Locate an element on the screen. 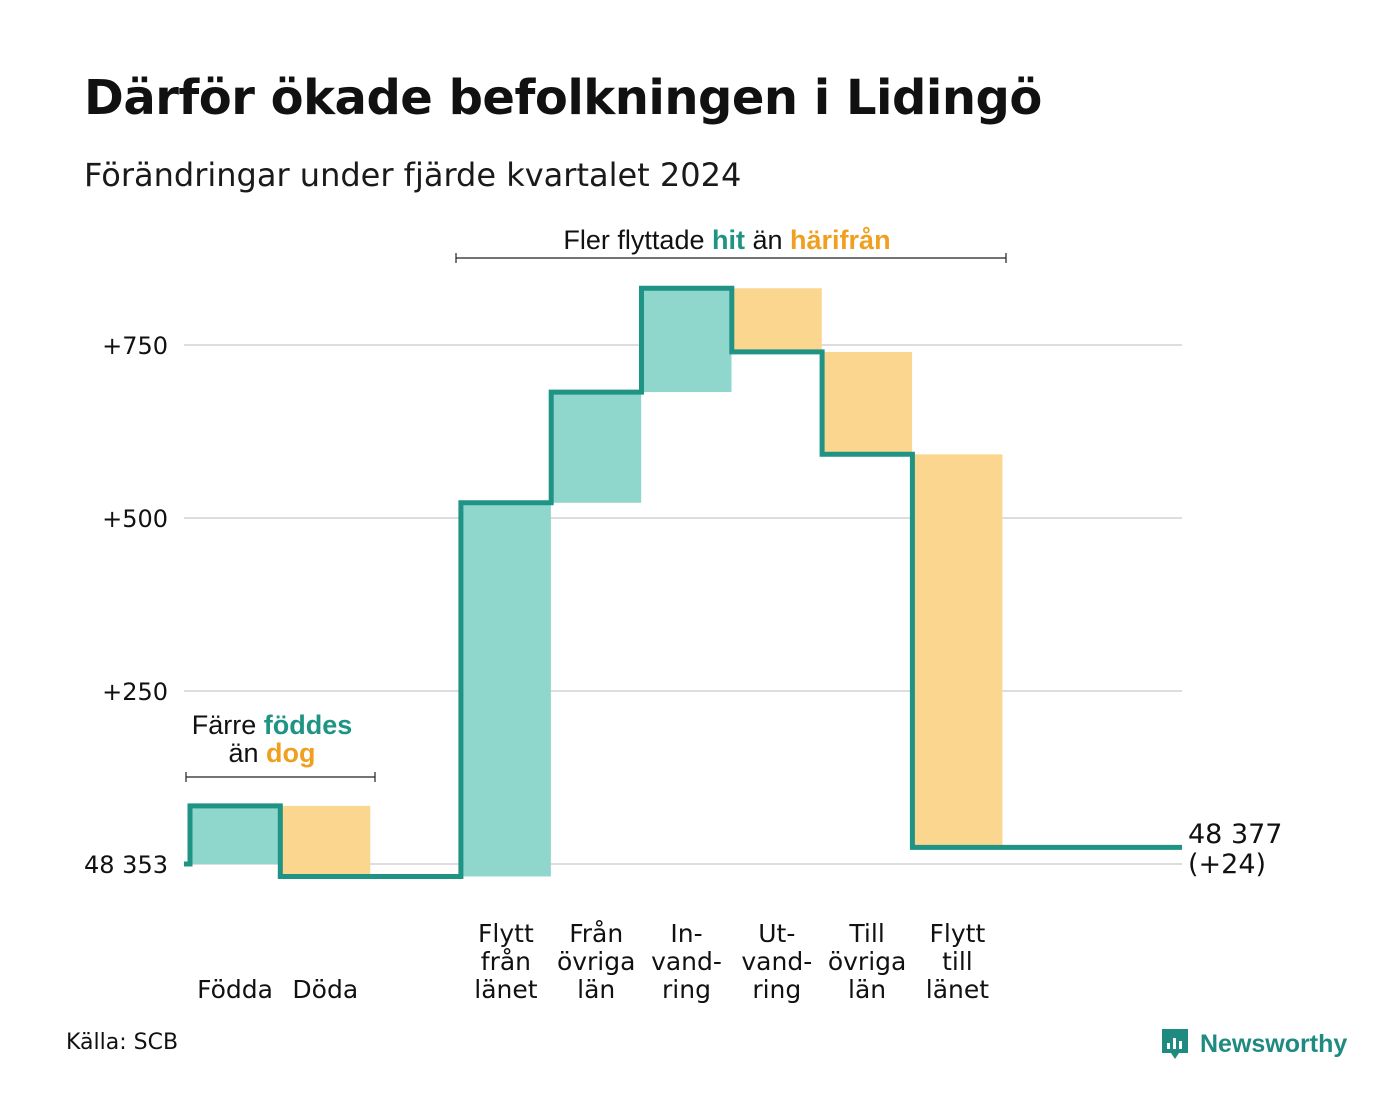 This screenshot has width=1400, height=1120. births-annotation-prefix: Färre is located at coordinates (228, 725).